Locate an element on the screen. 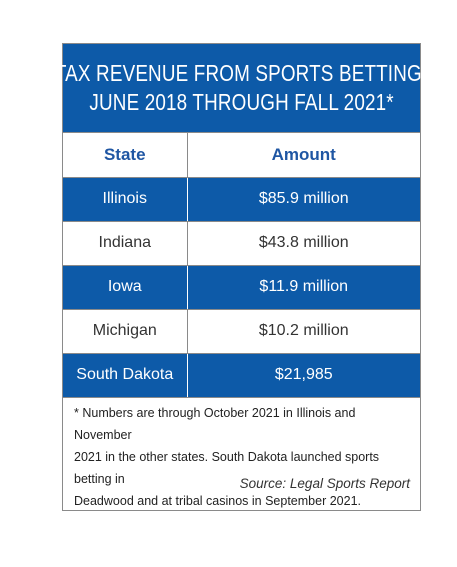  state-cell: Illinois is located at coordinates (125, 199).